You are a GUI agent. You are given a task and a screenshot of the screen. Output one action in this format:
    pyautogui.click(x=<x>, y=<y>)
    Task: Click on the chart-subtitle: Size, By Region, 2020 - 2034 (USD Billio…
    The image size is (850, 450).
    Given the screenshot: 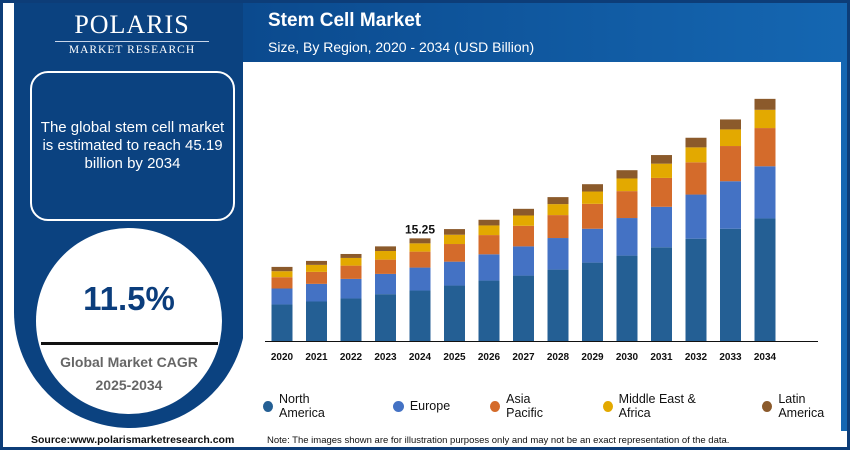 What is the action you would take?
    pyautogui.click(x=401, y=47)
    